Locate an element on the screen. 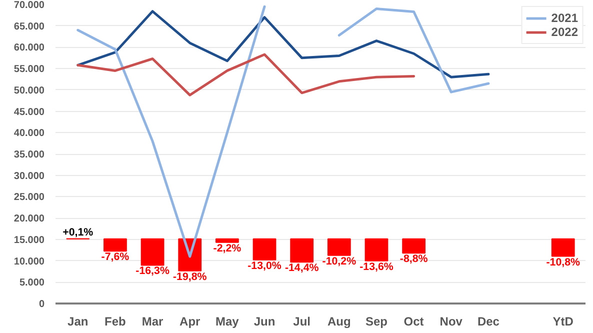 This screenshot has height=333, width=593. x-tick-label: Apr is located at coordinates (190, 321).